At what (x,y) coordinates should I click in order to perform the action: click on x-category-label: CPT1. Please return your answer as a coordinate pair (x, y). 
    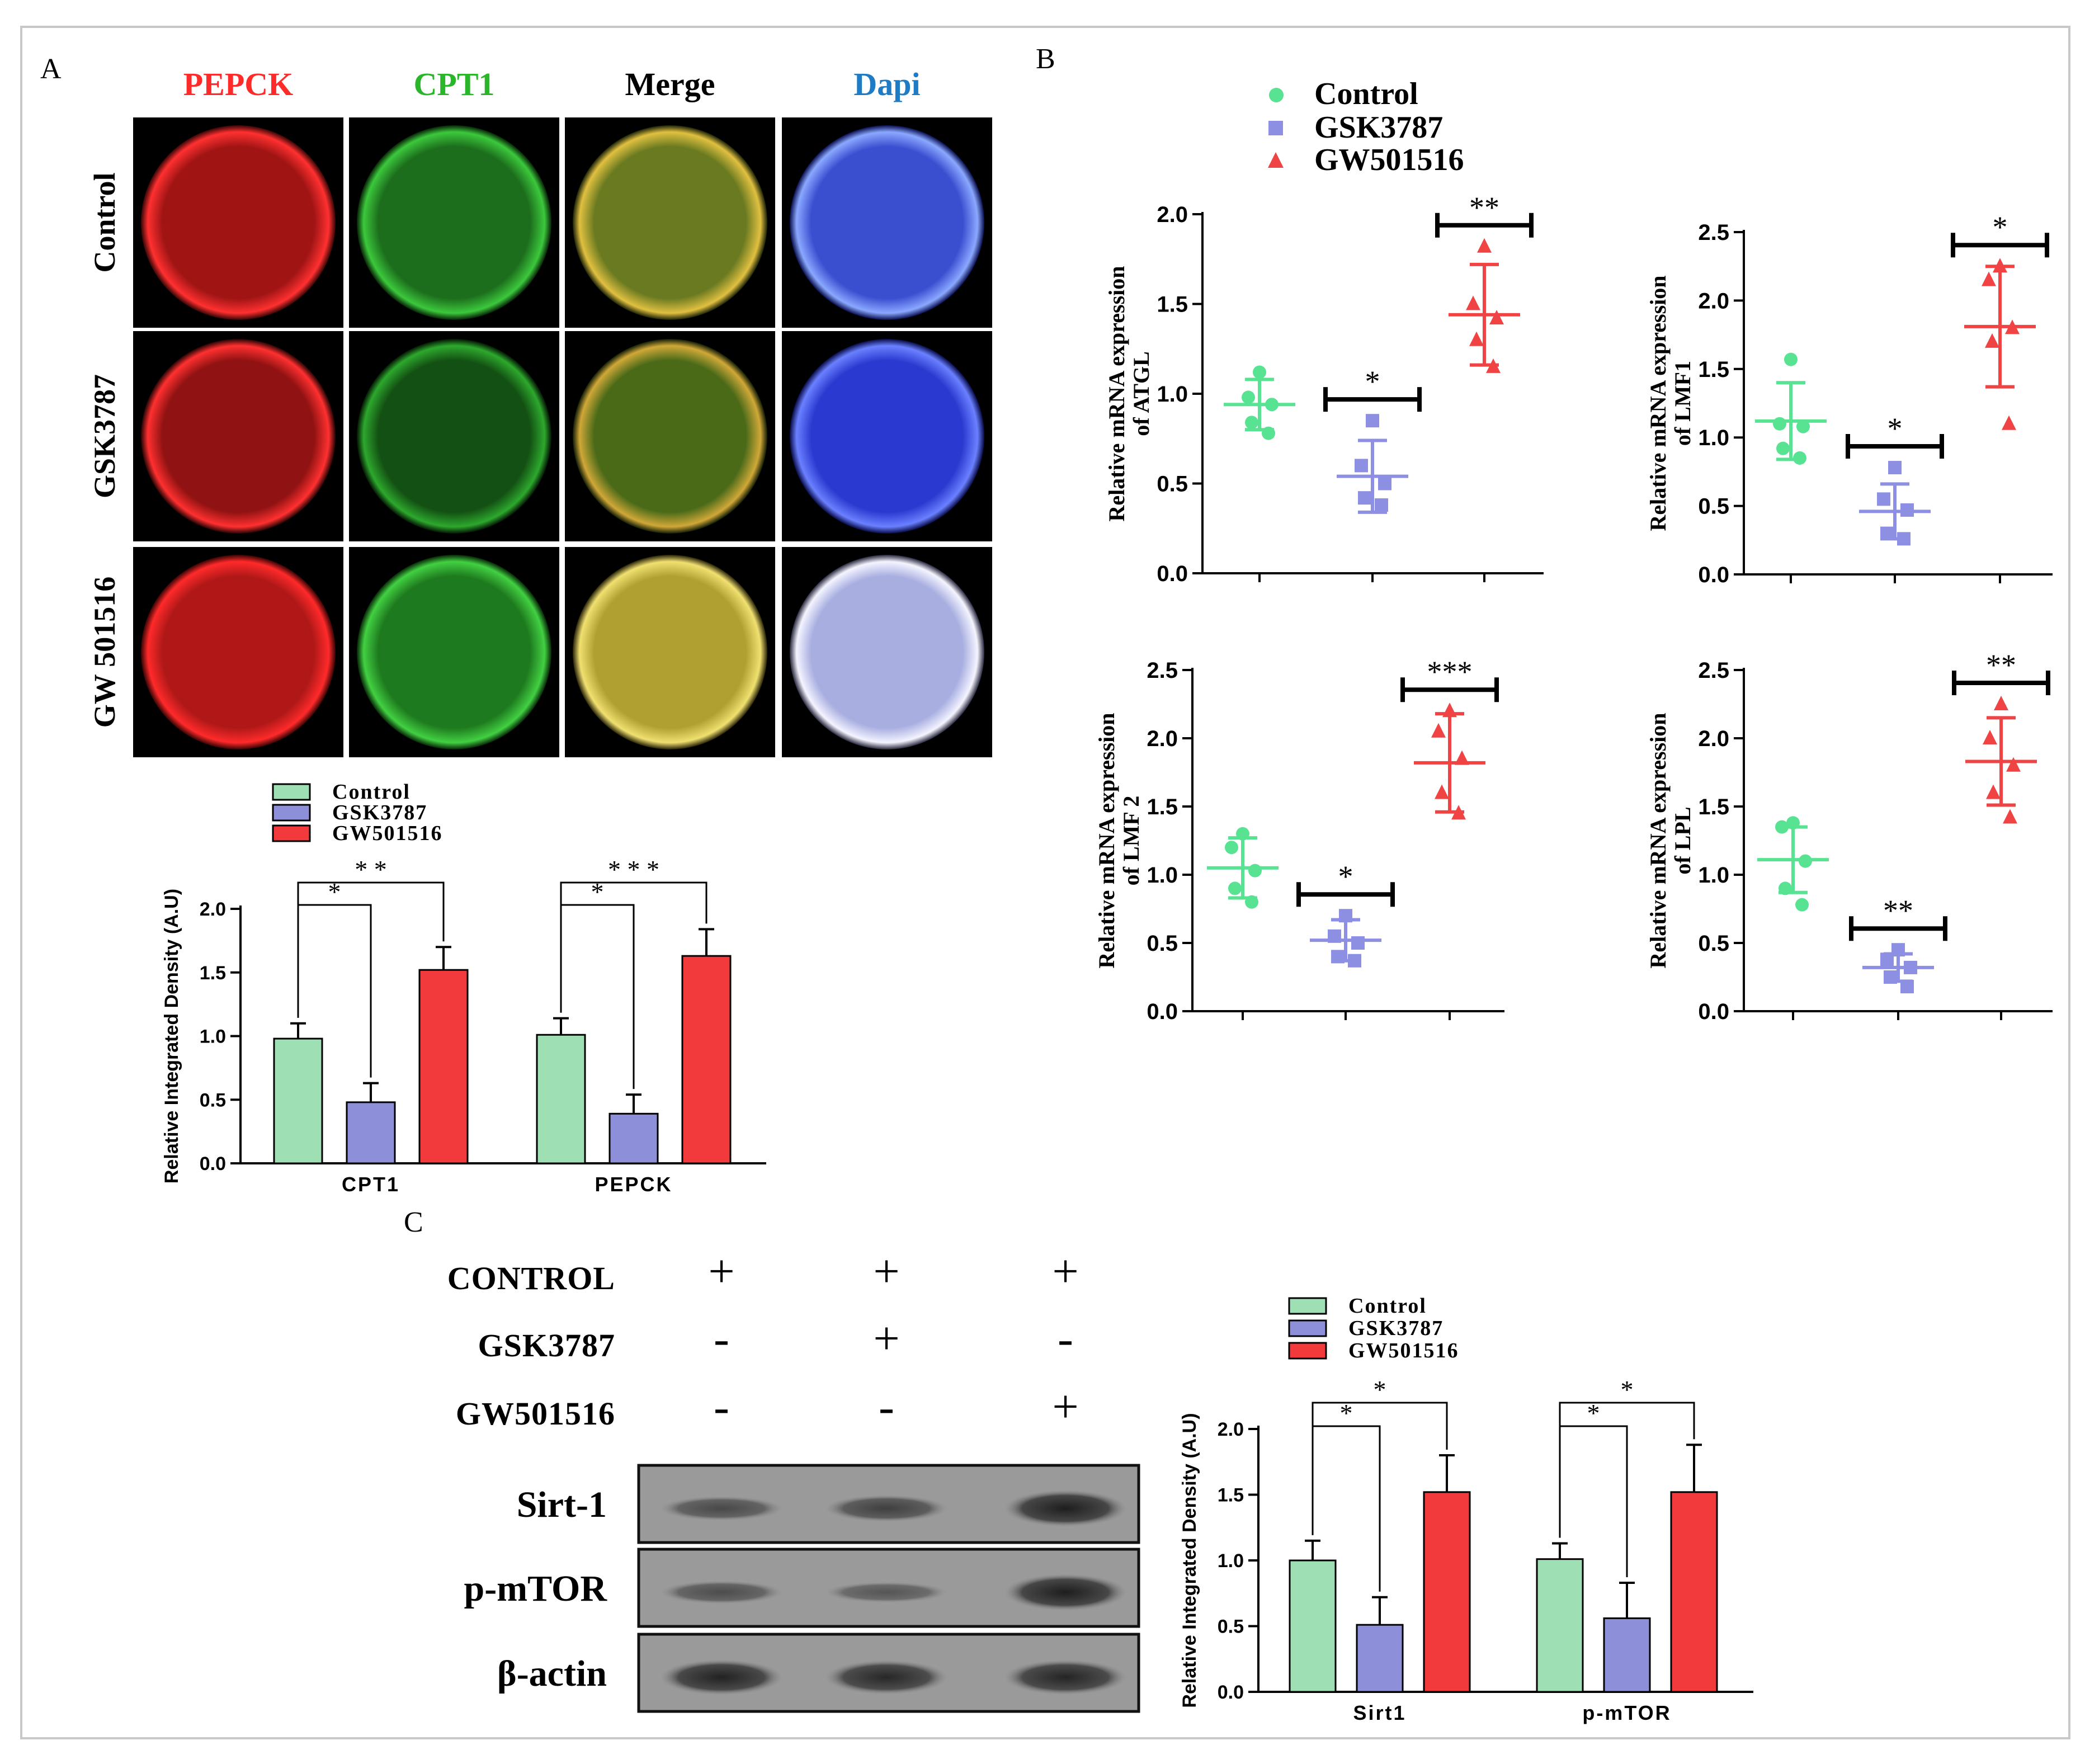
    Looking at the image, I should click on (371, 1184).